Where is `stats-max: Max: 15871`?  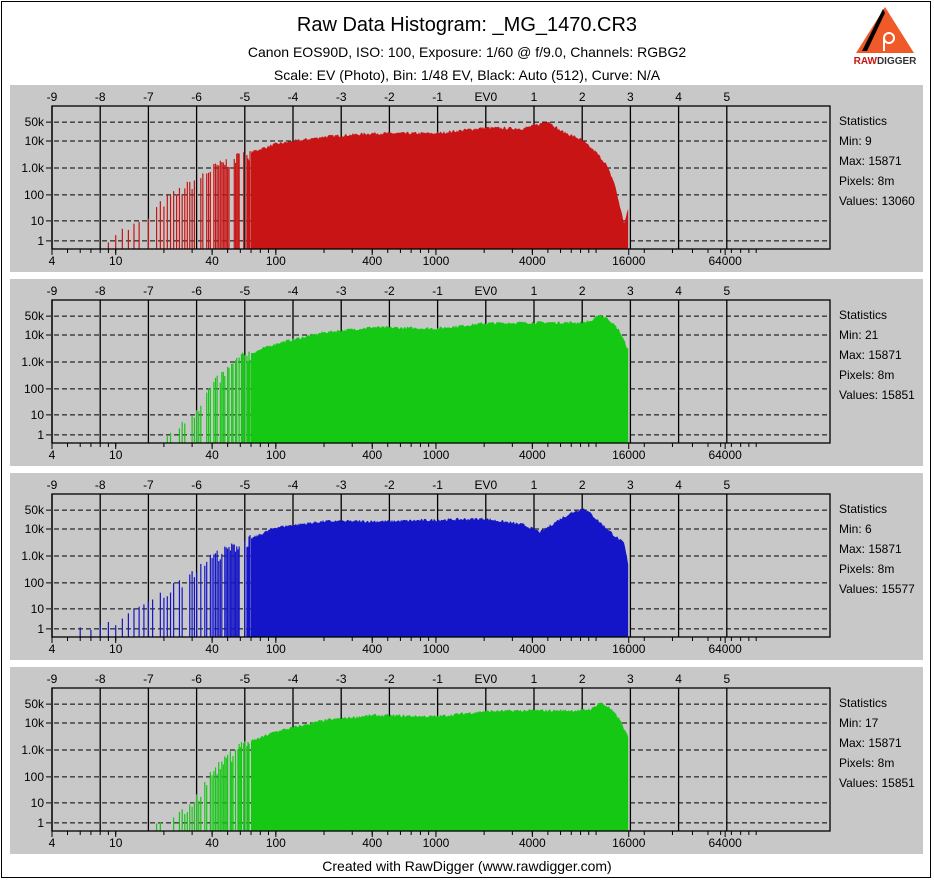 stats-max: Max: 15871 is located at coordinates (870, 355).